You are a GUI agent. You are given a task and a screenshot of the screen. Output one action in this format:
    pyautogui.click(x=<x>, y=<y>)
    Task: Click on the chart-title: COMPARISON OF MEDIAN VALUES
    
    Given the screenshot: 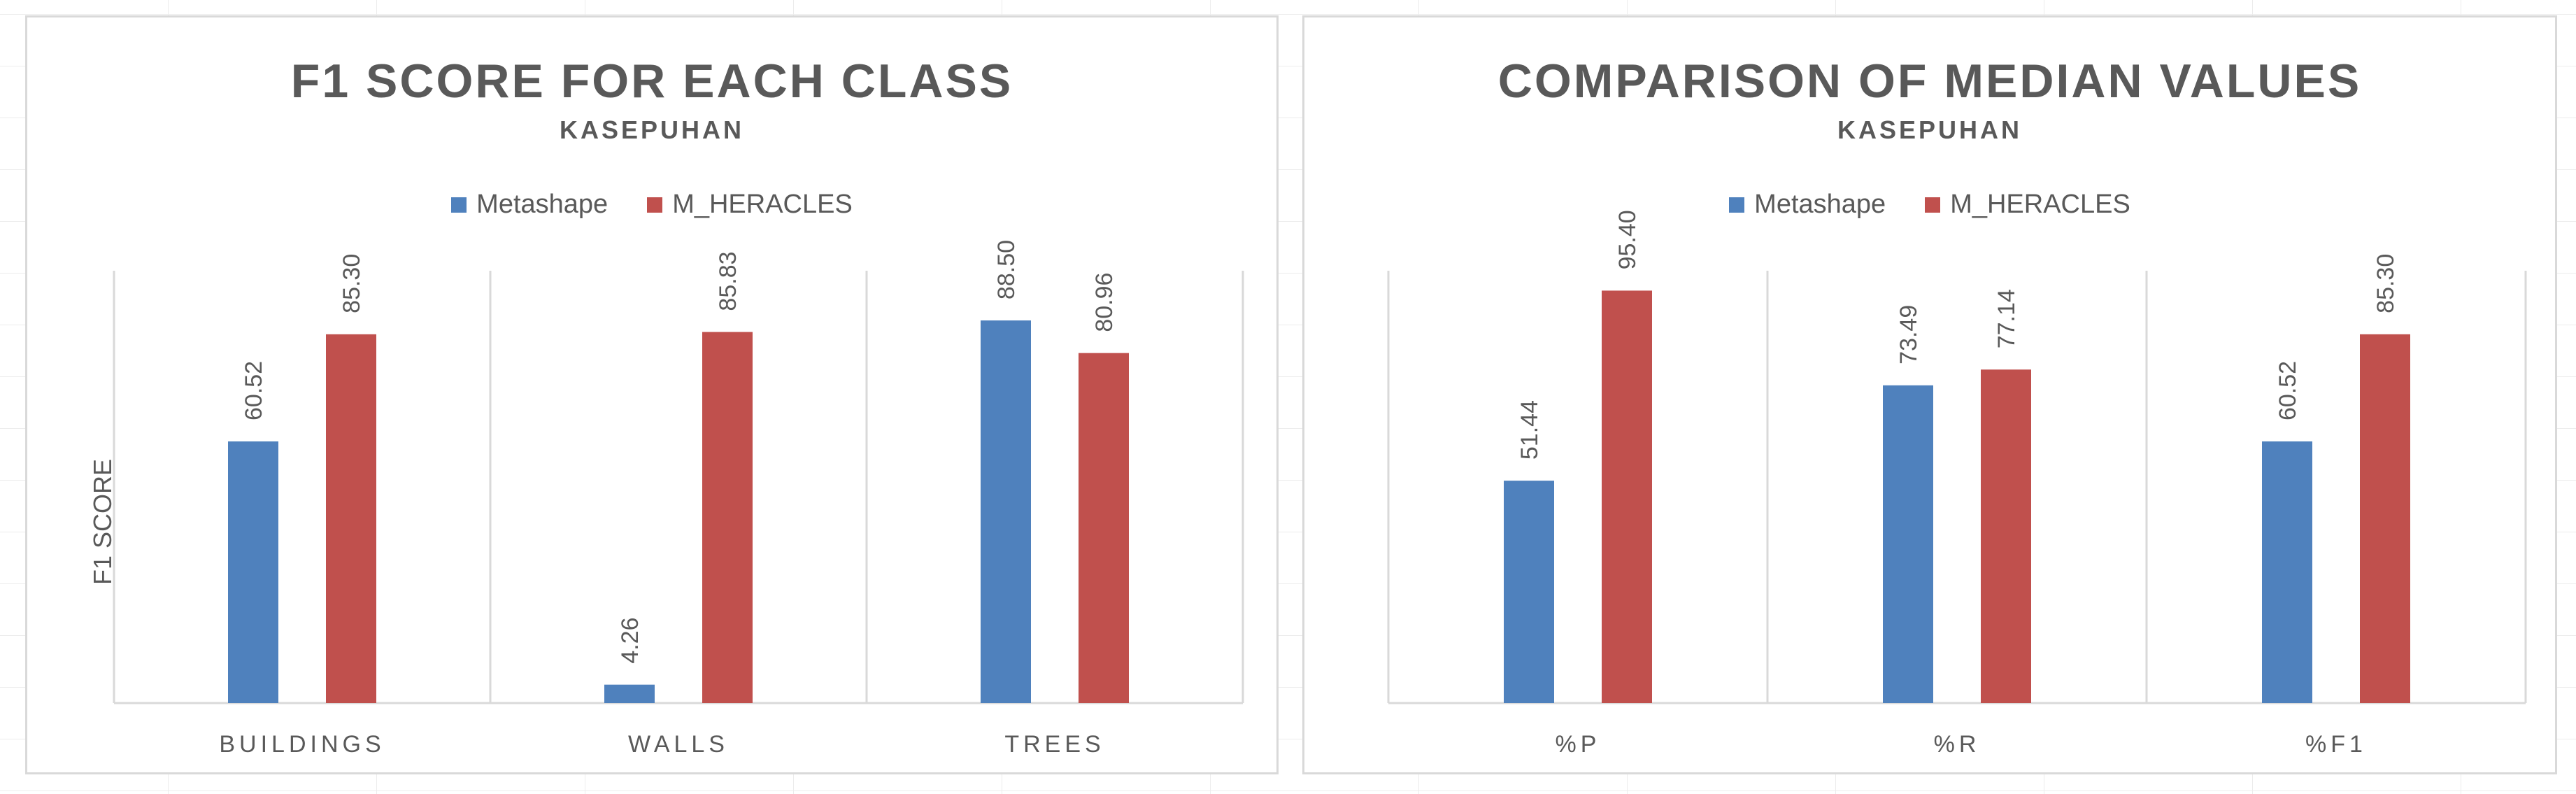 What is the action you would take?
    pyautogui.click(x=1929, y=81)
    